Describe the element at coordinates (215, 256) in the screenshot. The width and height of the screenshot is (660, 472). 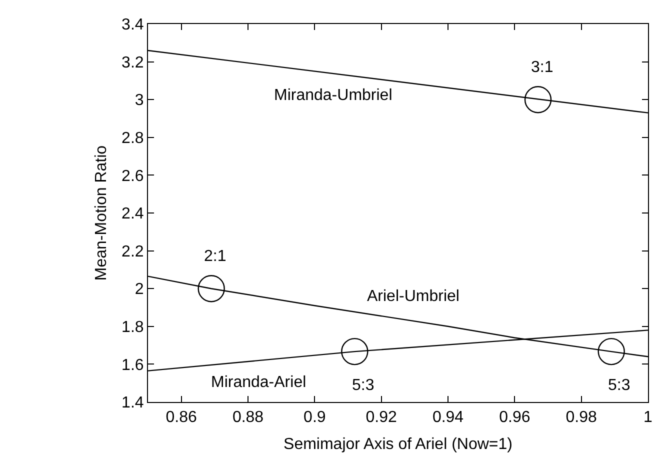
I see `annotation: 2:1` at that location.